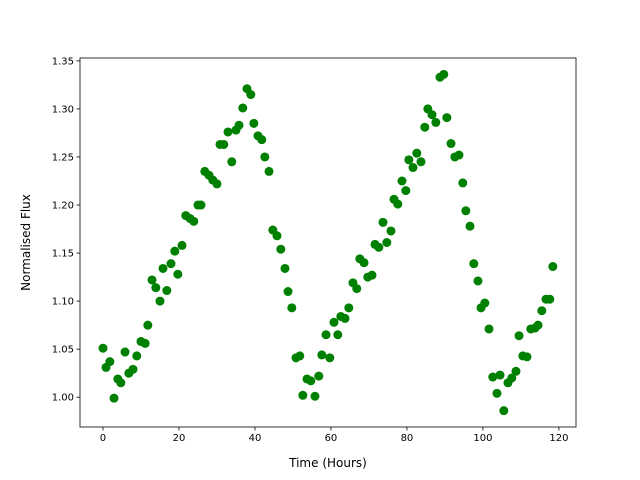  Describe the element at coordinates (63, 157) in the screenshot. I see `y-tick-label: 1.25` at that location.